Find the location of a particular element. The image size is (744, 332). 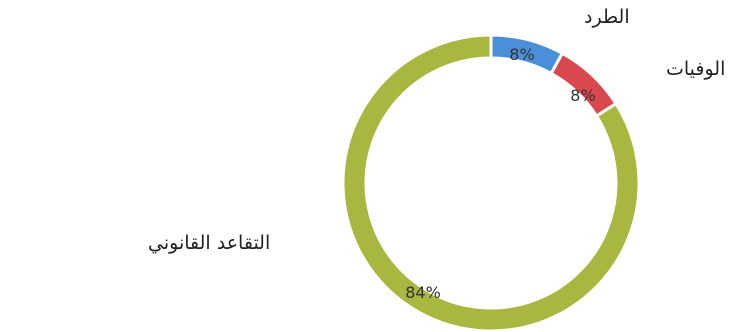

category-label-deaths: الوفيات is located at coordinates (696, 69).